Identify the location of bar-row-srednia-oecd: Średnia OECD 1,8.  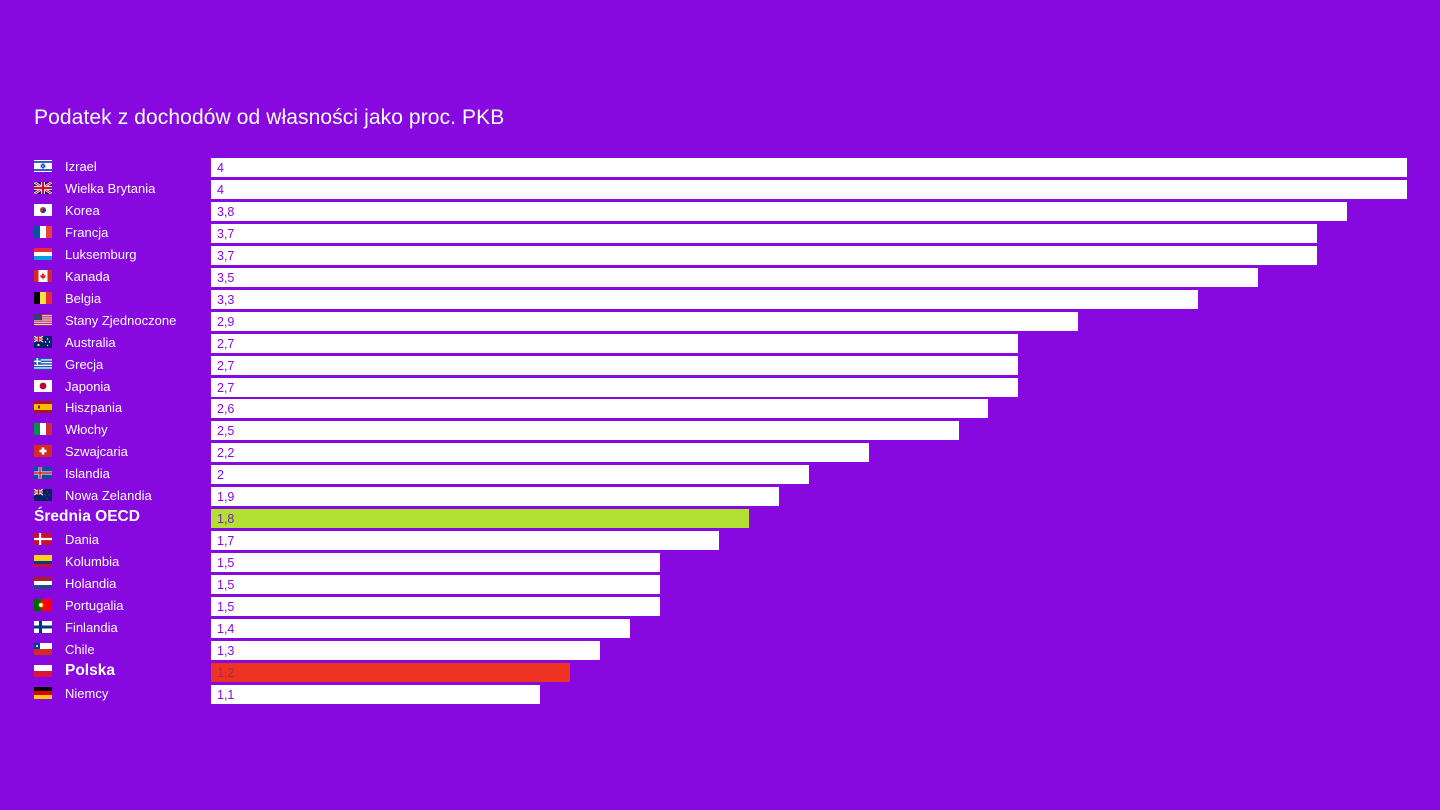
(720, 518).